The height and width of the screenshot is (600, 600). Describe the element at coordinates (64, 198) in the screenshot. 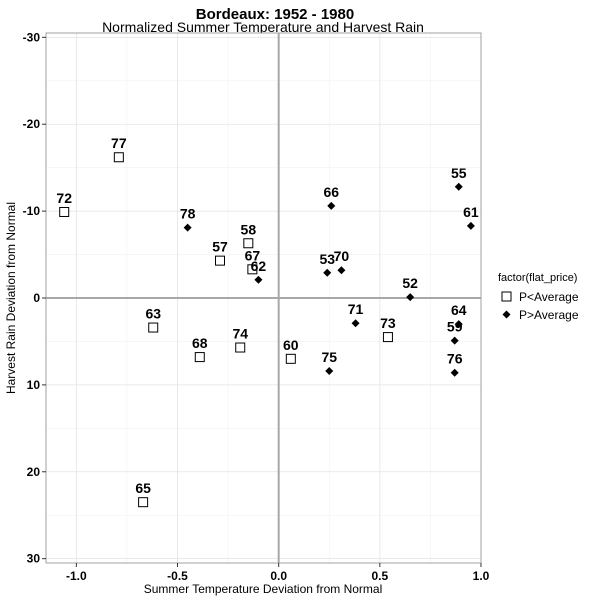

I see `data-point-label: 72` at that location.